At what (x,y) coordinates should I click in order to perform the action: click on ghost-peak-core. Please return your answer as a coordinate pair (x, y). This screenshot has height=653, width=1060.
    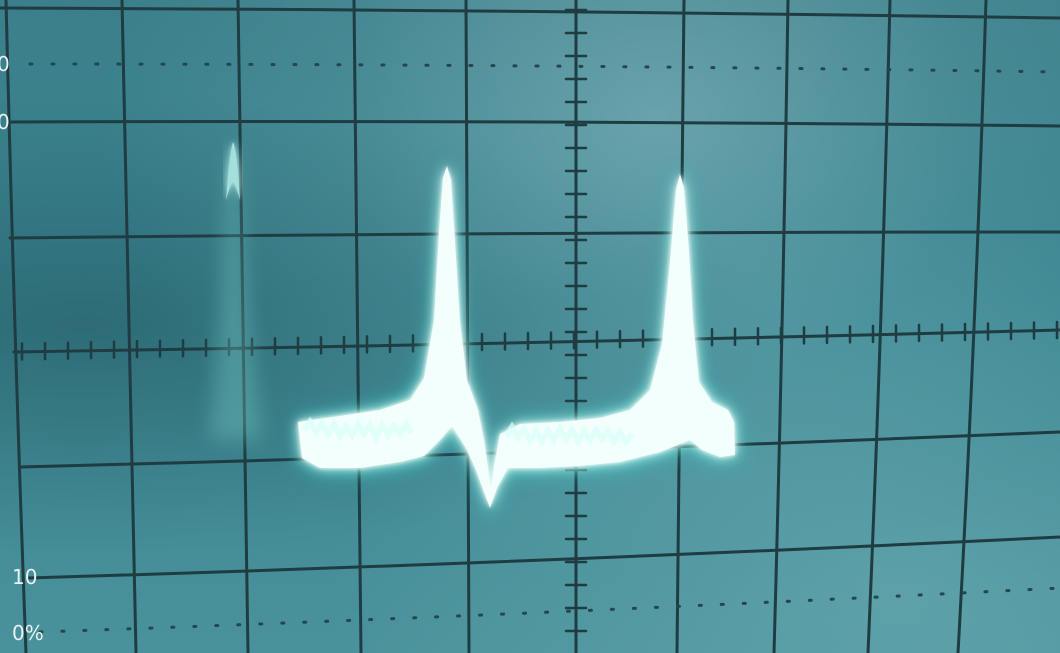
    Looking at the image, I should click on (233, 171).